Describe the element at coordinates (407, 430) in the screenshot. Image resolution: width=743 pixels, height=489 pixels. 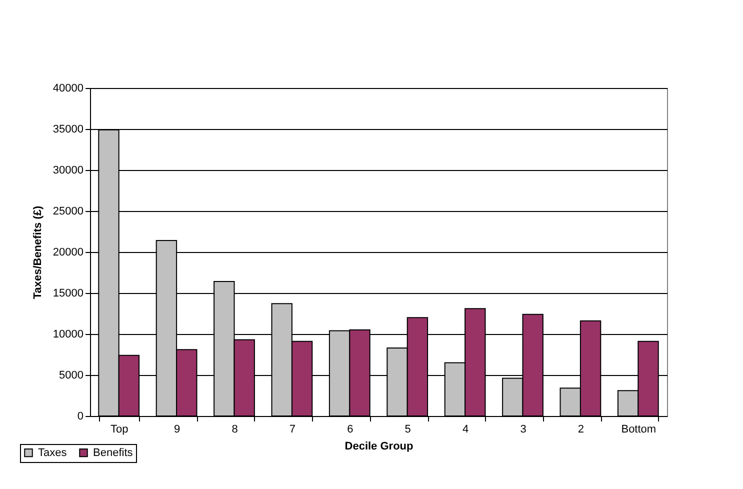
I see `x-tick-label: 5` at that location.